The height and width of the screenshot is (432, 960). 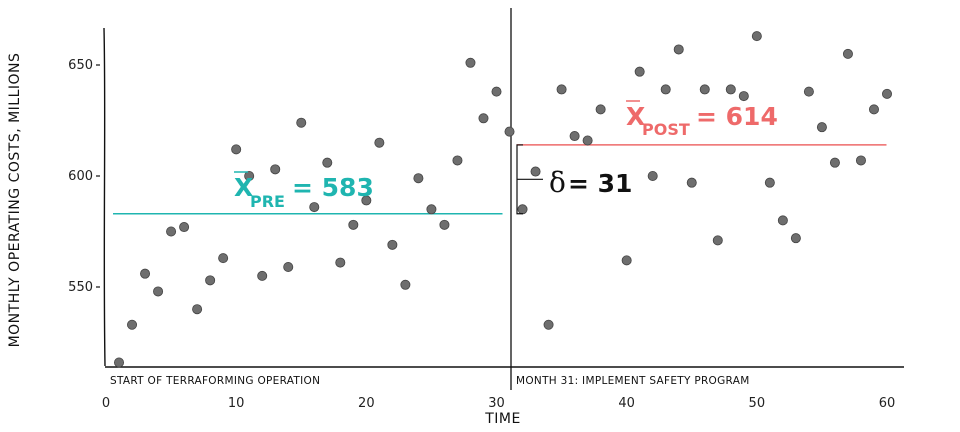 I want to click on delta-bracket, so click(x=529, y=179).